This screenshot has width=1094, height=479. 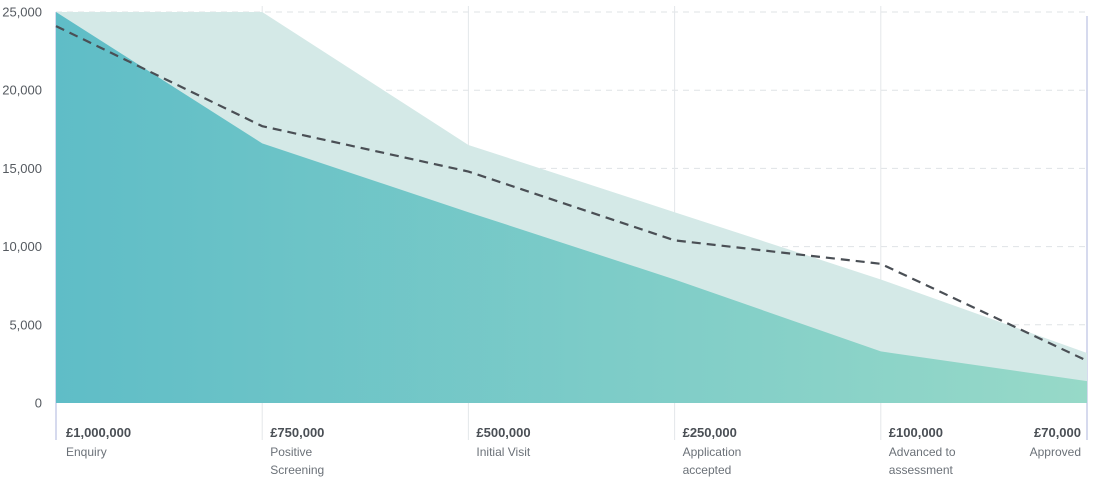 I want to click on stage-name-label-3-1: accepted, so click(x=707, y=470).